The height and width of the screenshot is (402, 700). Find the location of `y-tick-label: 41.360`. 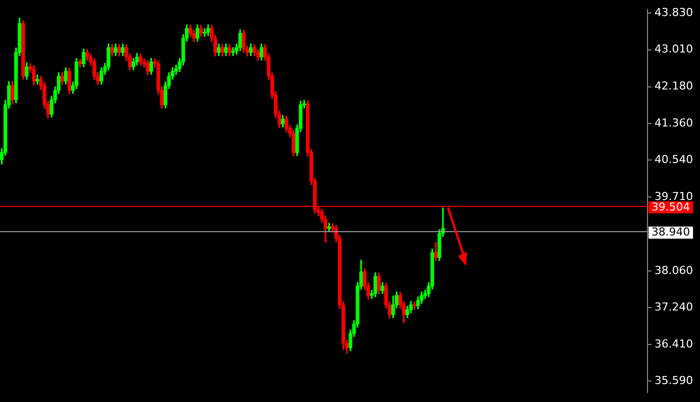

y-tick-label: 41.360 is located at coordinates (674, 123).